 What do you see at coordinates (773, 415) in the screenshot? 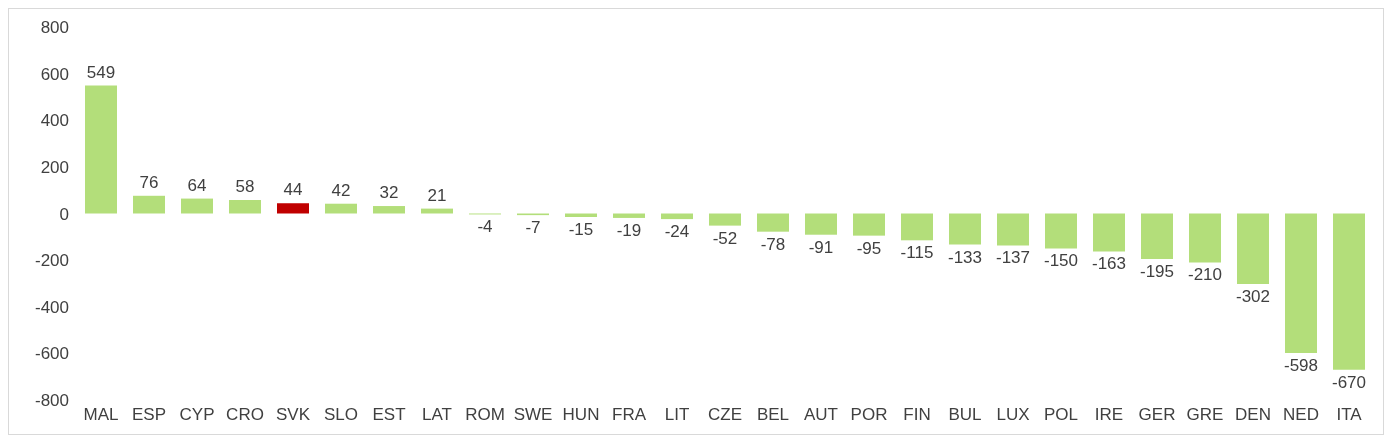
I see `x-tick-label: BEL` at bounding box center [773, 415].